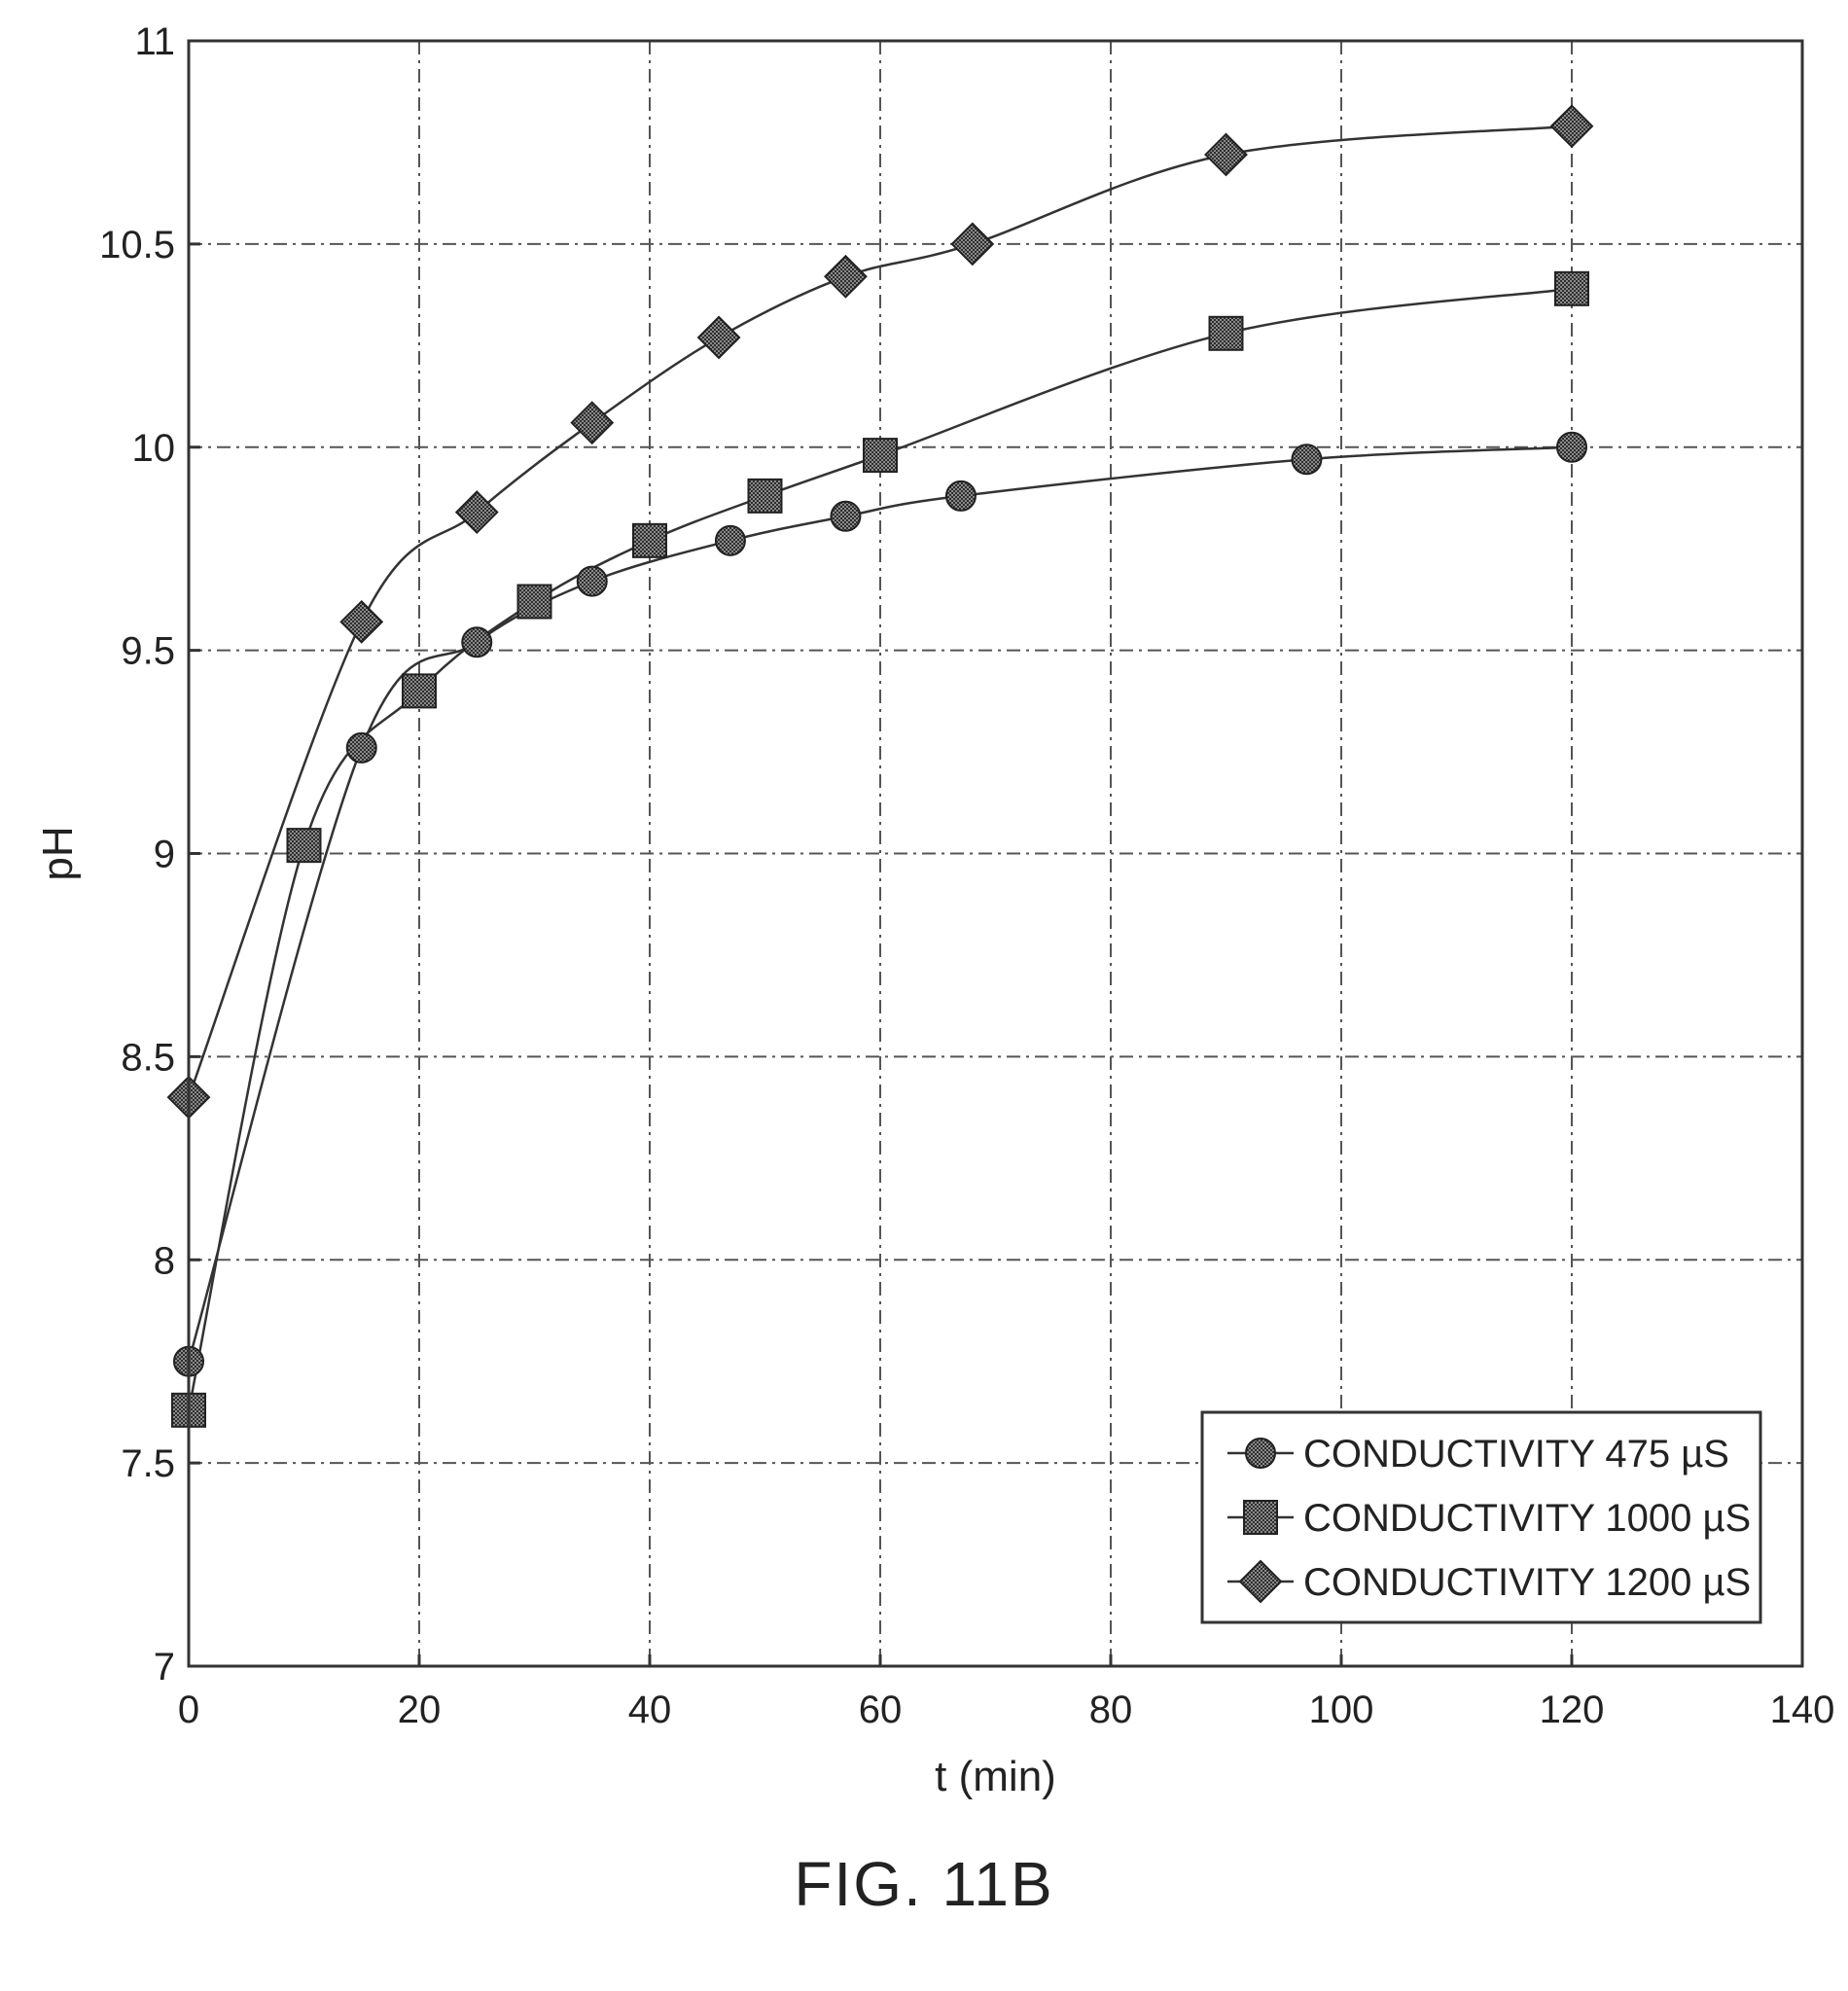 Image resolution: width=1848 pixels, height=1991 pixels. Describe the element at coordinates (1527, 1583) in the screenshot. I see `legend-label: CONDUCTIVITY 1200 µS` at that location.